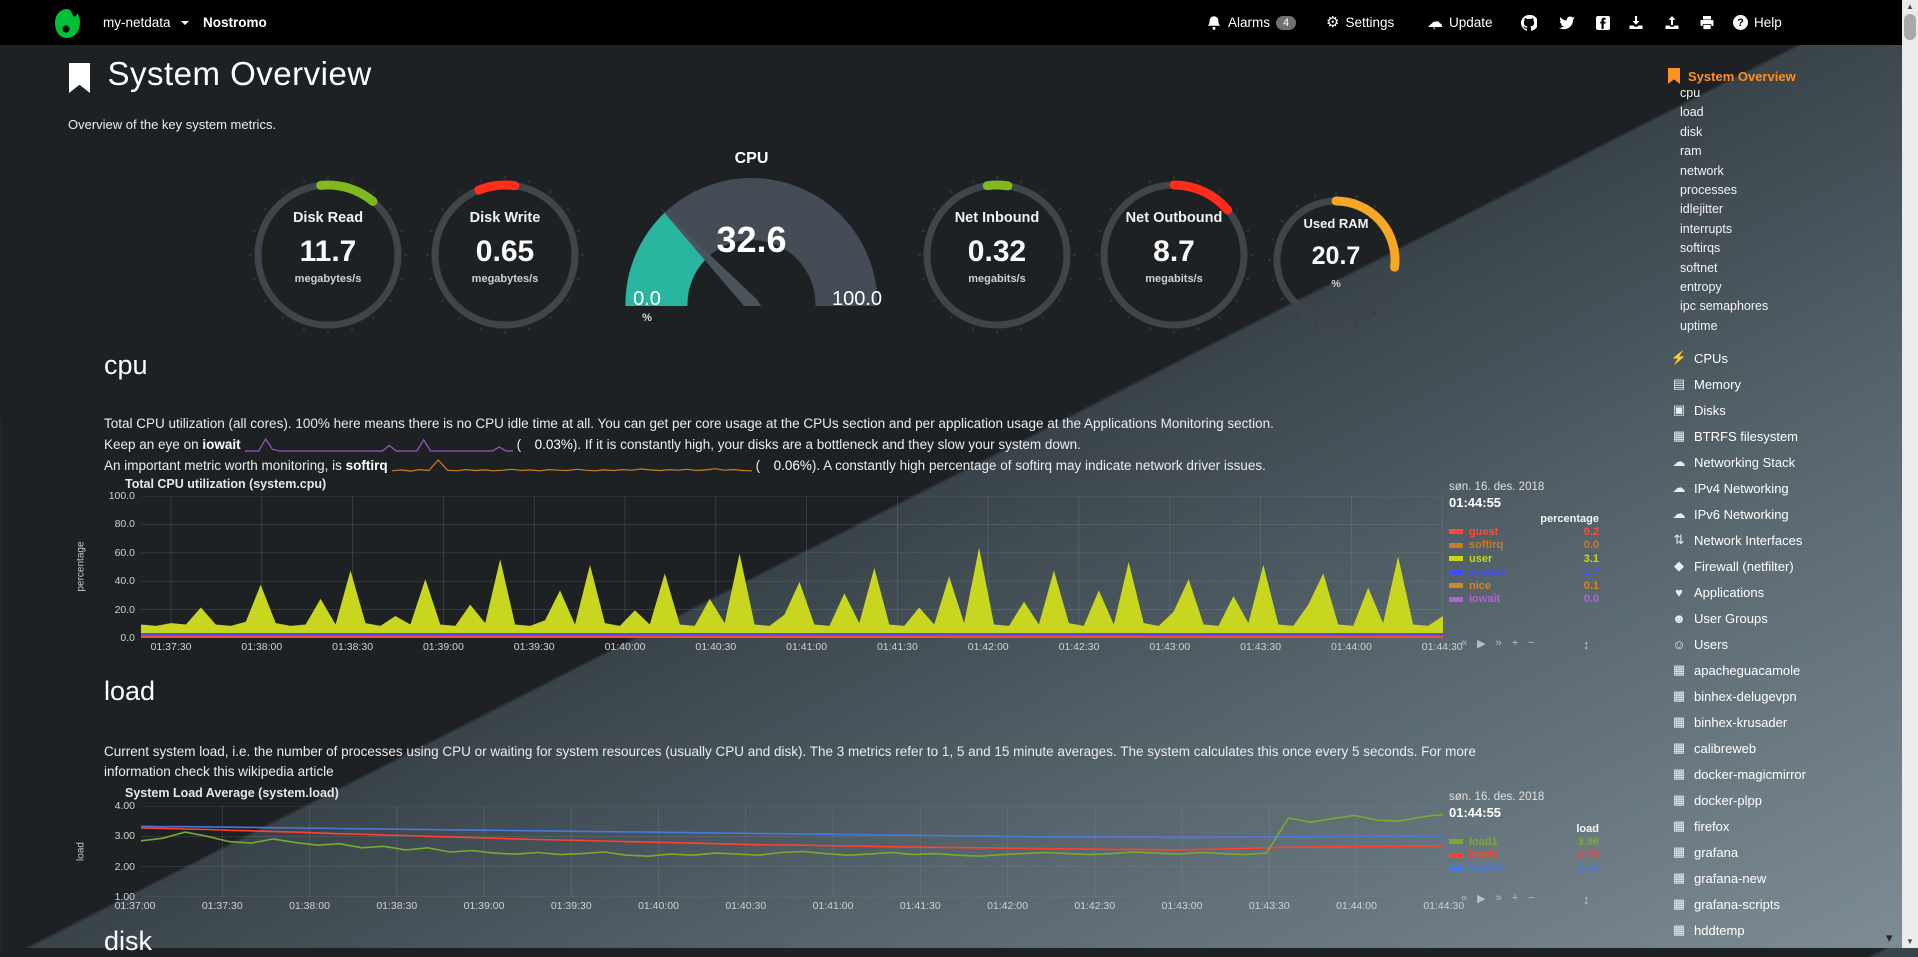 This screenshot has width=1918, height=957. What do you see at coordinates (1781, 748) in the screenshot?
I see `sidebar-item-calibreweb: ▦ calibreweb` at bounding box center [1781, 748].